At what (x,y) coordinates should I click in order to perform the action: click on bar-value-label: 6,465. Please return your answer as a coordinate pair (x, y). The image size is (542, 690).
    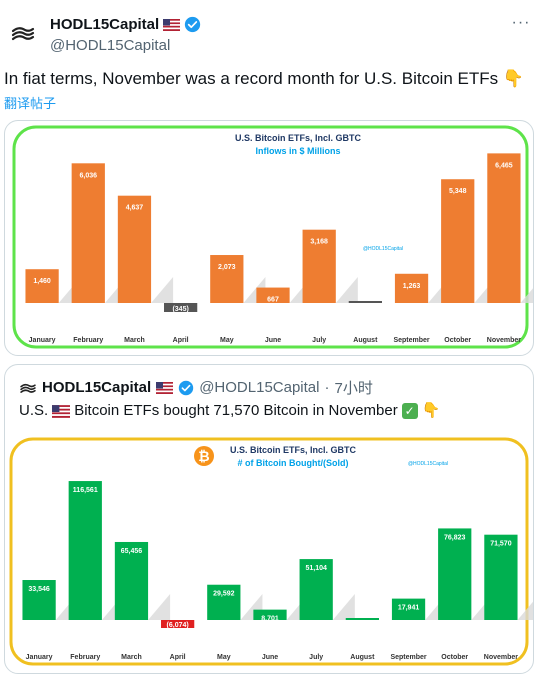
    Looking at the image, I should click on (504, 165).